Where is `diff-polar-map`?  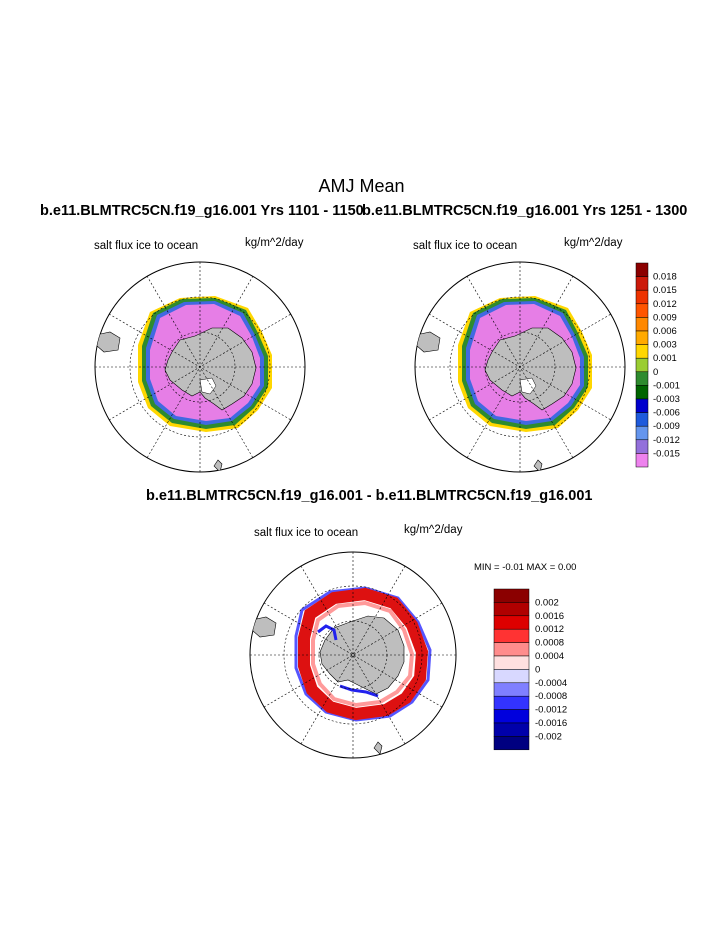
diff-polar-map is located at coordinates (353, 655).